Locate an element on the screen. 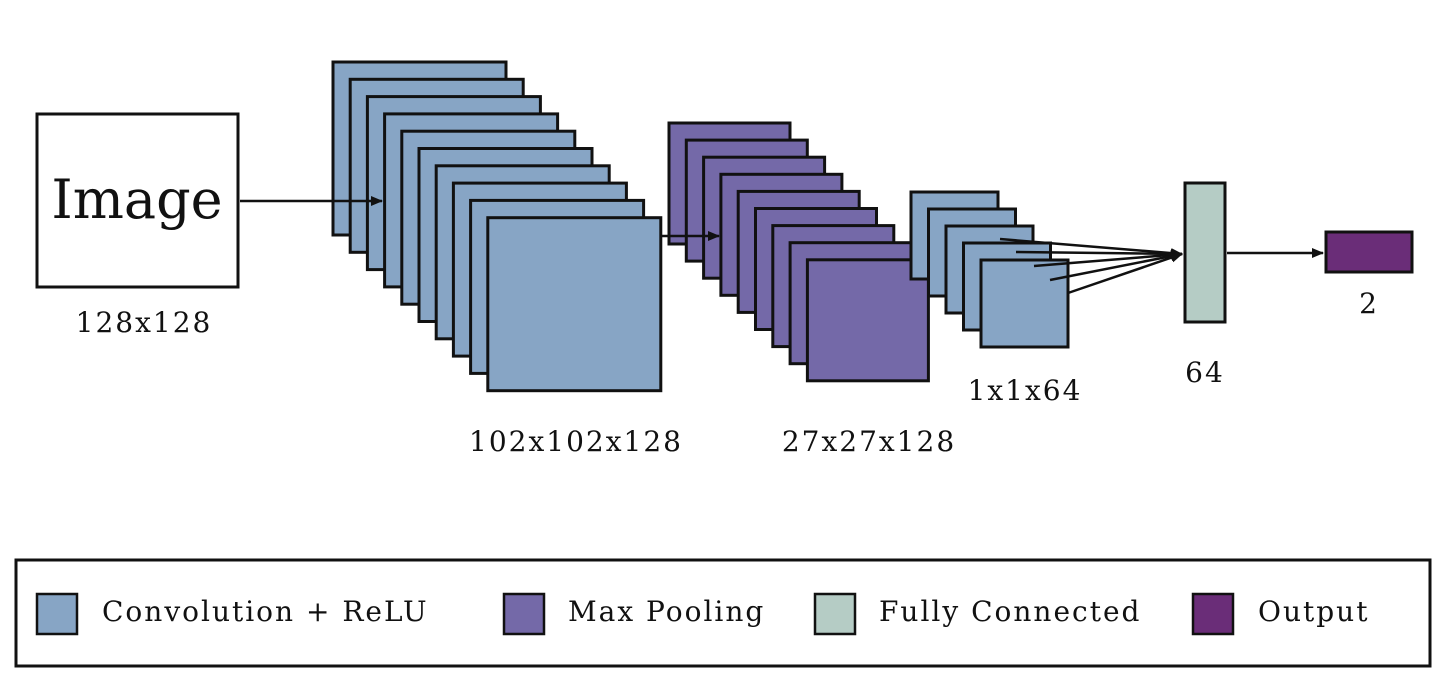  connection-arrows is located at coordinates (782, 245).